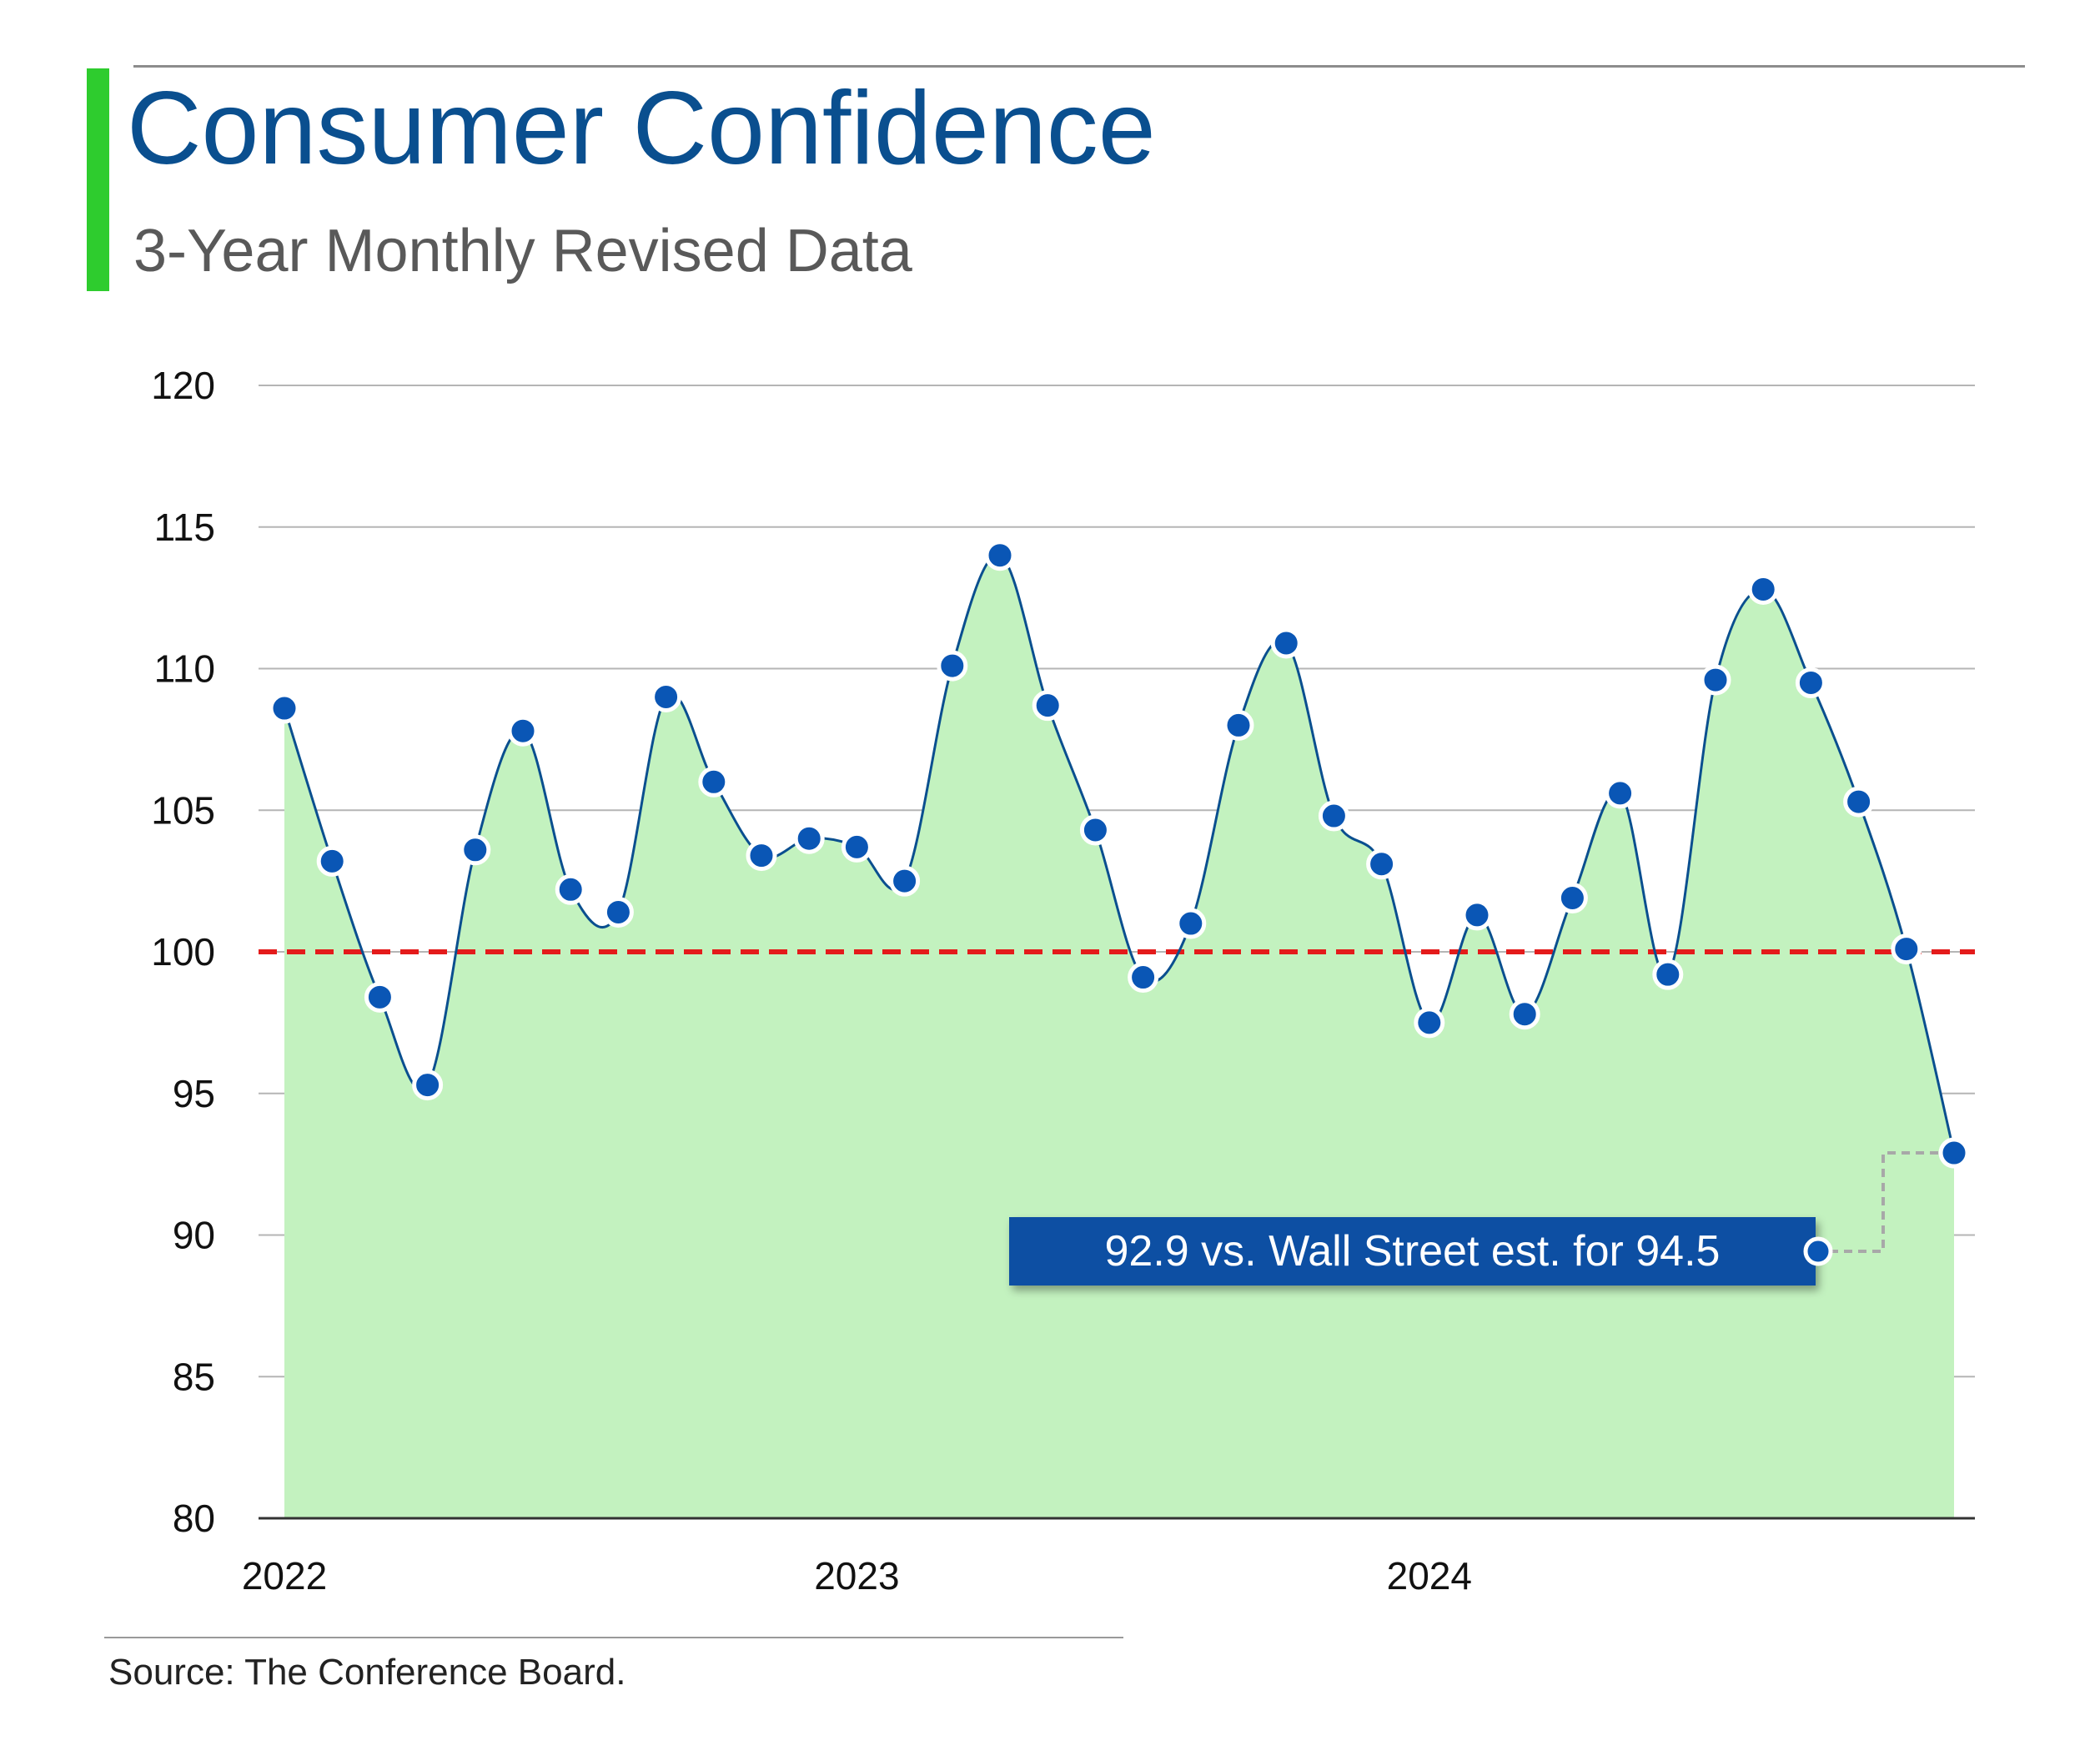 The width and height of the screenshot is (2100, 1751). Describe the element at coordinates (1885, 1202) in the screenshot. I see `annotation-connector` at that location.